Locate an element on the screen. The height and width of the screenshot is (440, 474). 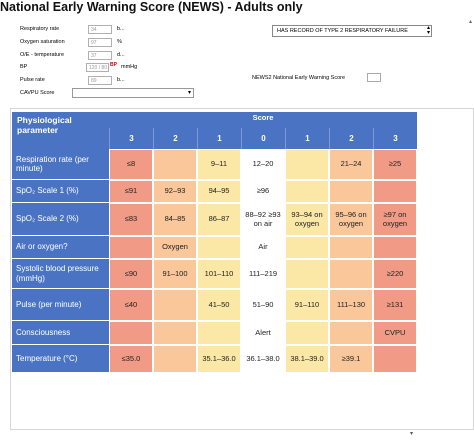
score-cell: 93–94 on oxygen is located at coordinates (307, 219).